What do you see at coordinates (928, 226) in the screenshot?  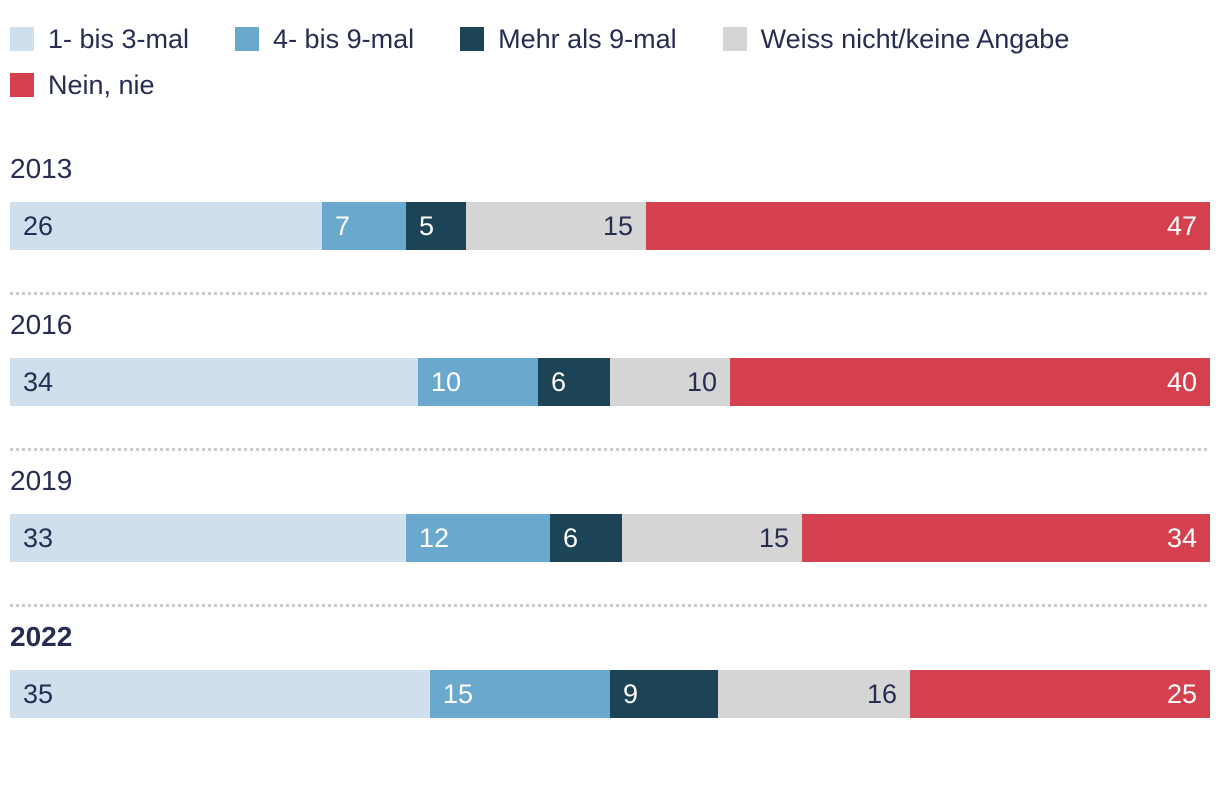 I see `bar-segment: 47` at bounding box center [928, 226].